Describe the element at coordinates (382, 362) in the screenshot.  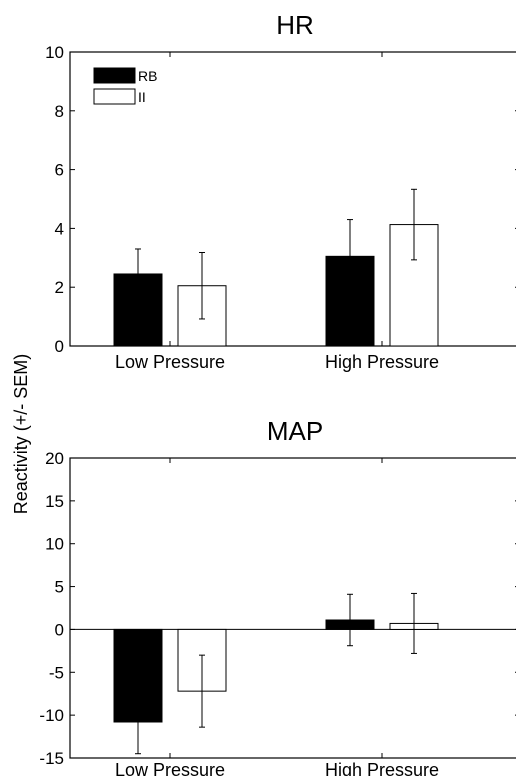
I see `hr-category-label: High Pressure` at that location.